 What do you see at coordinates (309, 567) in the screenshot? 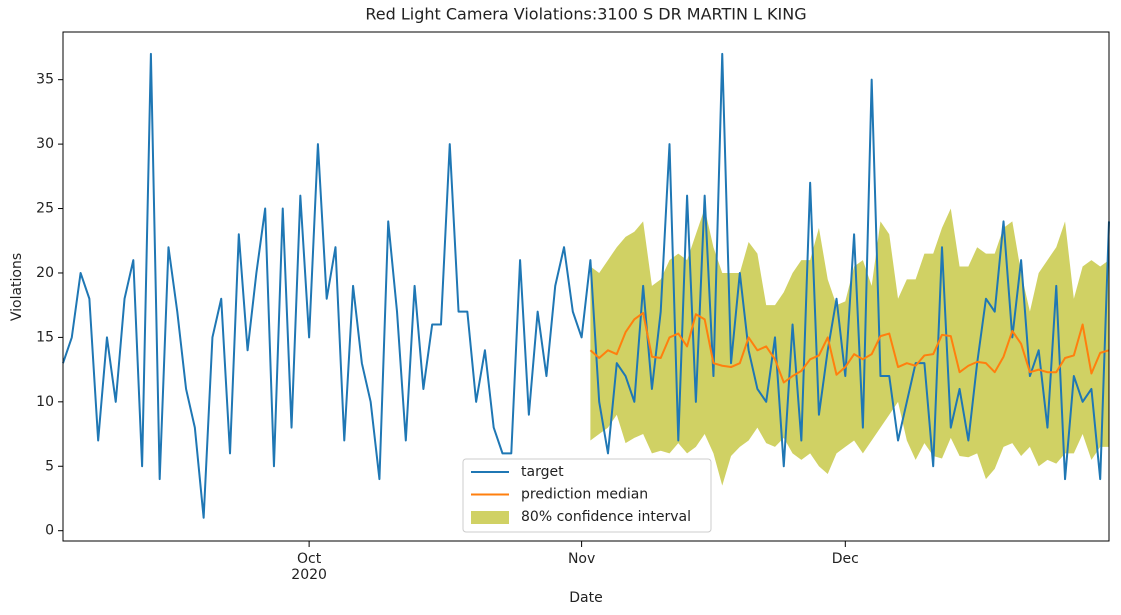
I see `x-tick-label: Oct 2020` at bounding box center [309, 567].